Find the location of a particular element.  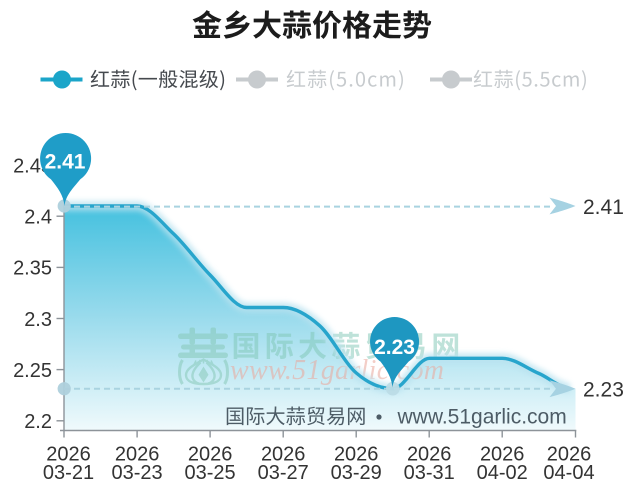

svg-text: www.51garlic.com is located at coordinates (482, 417).